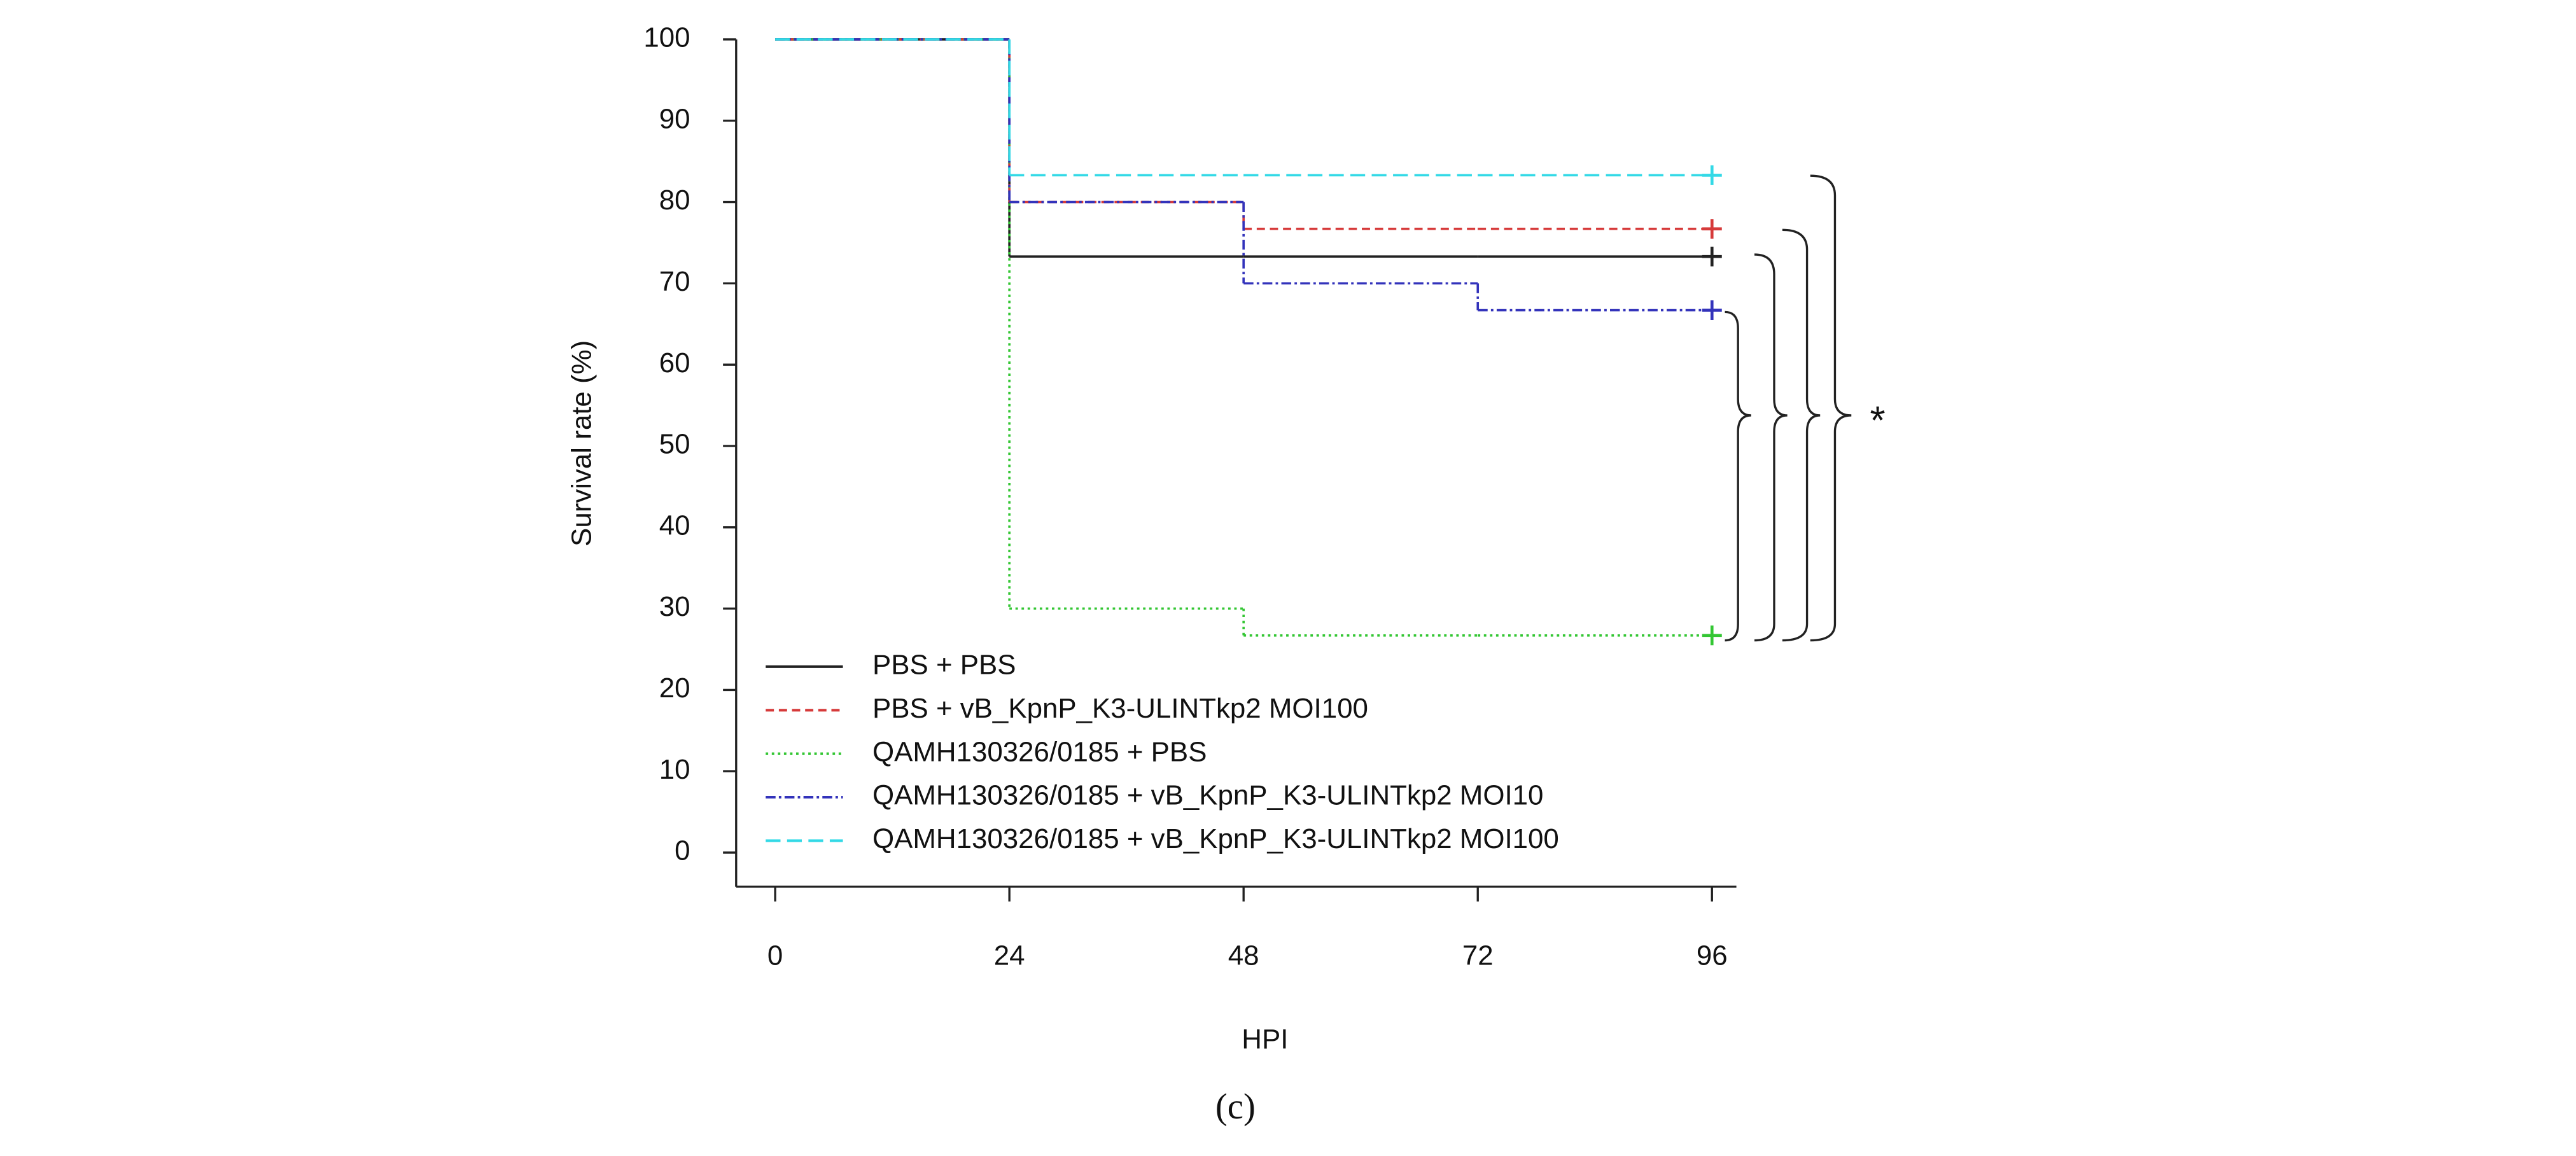 The height and width of the screenshot is (1156, 2576). I want to click on y-axis-label: Survival rate (%), so click(581, 443).